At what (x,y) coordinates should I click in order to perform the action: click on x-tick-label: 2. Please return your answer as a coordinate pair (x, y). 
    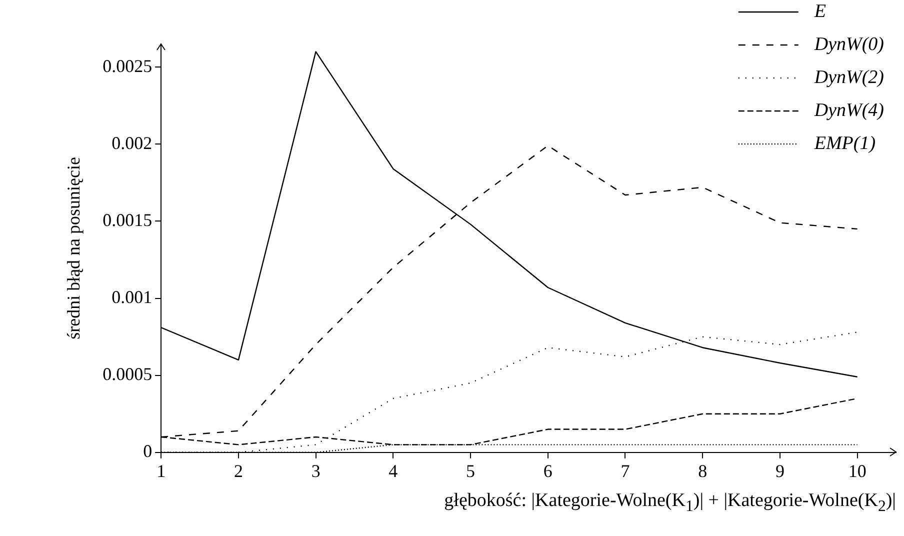
    Looking at the image, I should click on (238, 470).